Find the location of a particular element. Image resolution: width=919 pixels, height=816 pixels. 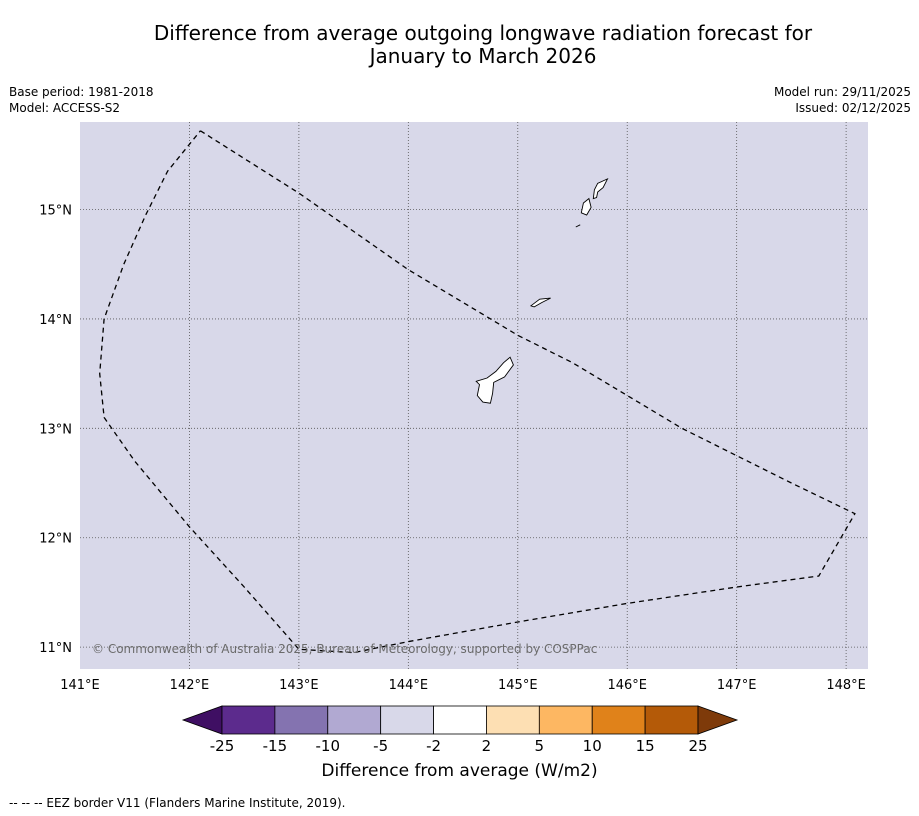

island-guam is located at coordinates (494, 380).